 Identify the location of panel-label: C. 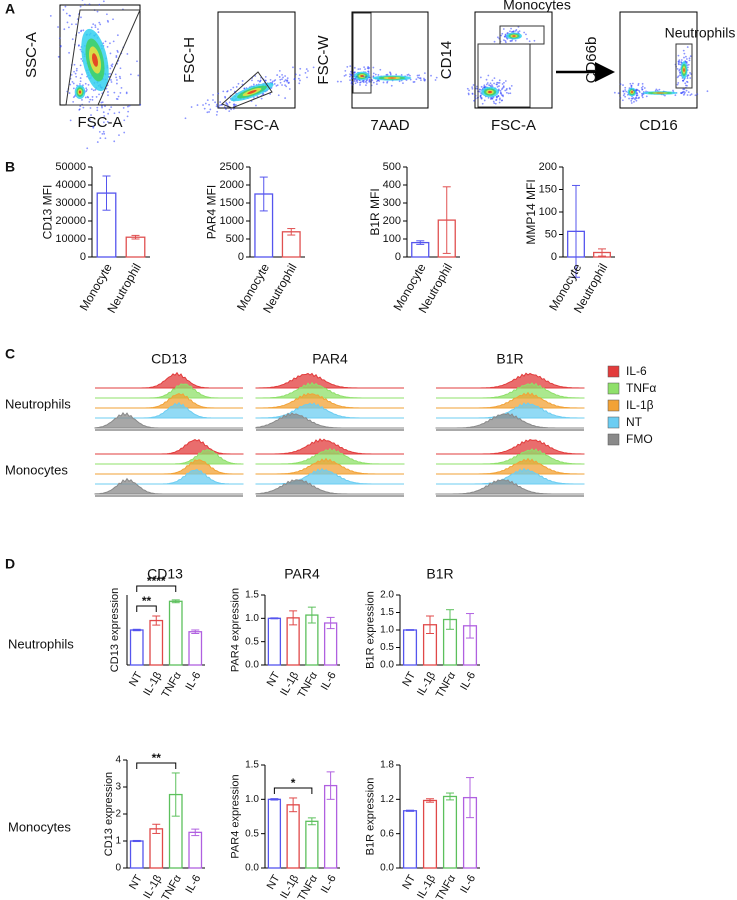
(10, 354).